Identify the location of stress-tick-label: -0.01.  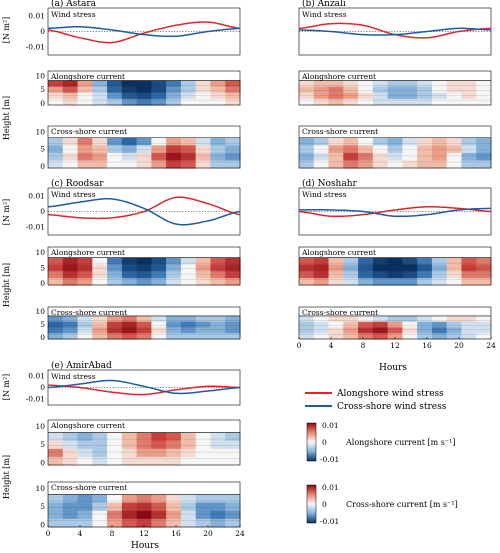
(35, 227).